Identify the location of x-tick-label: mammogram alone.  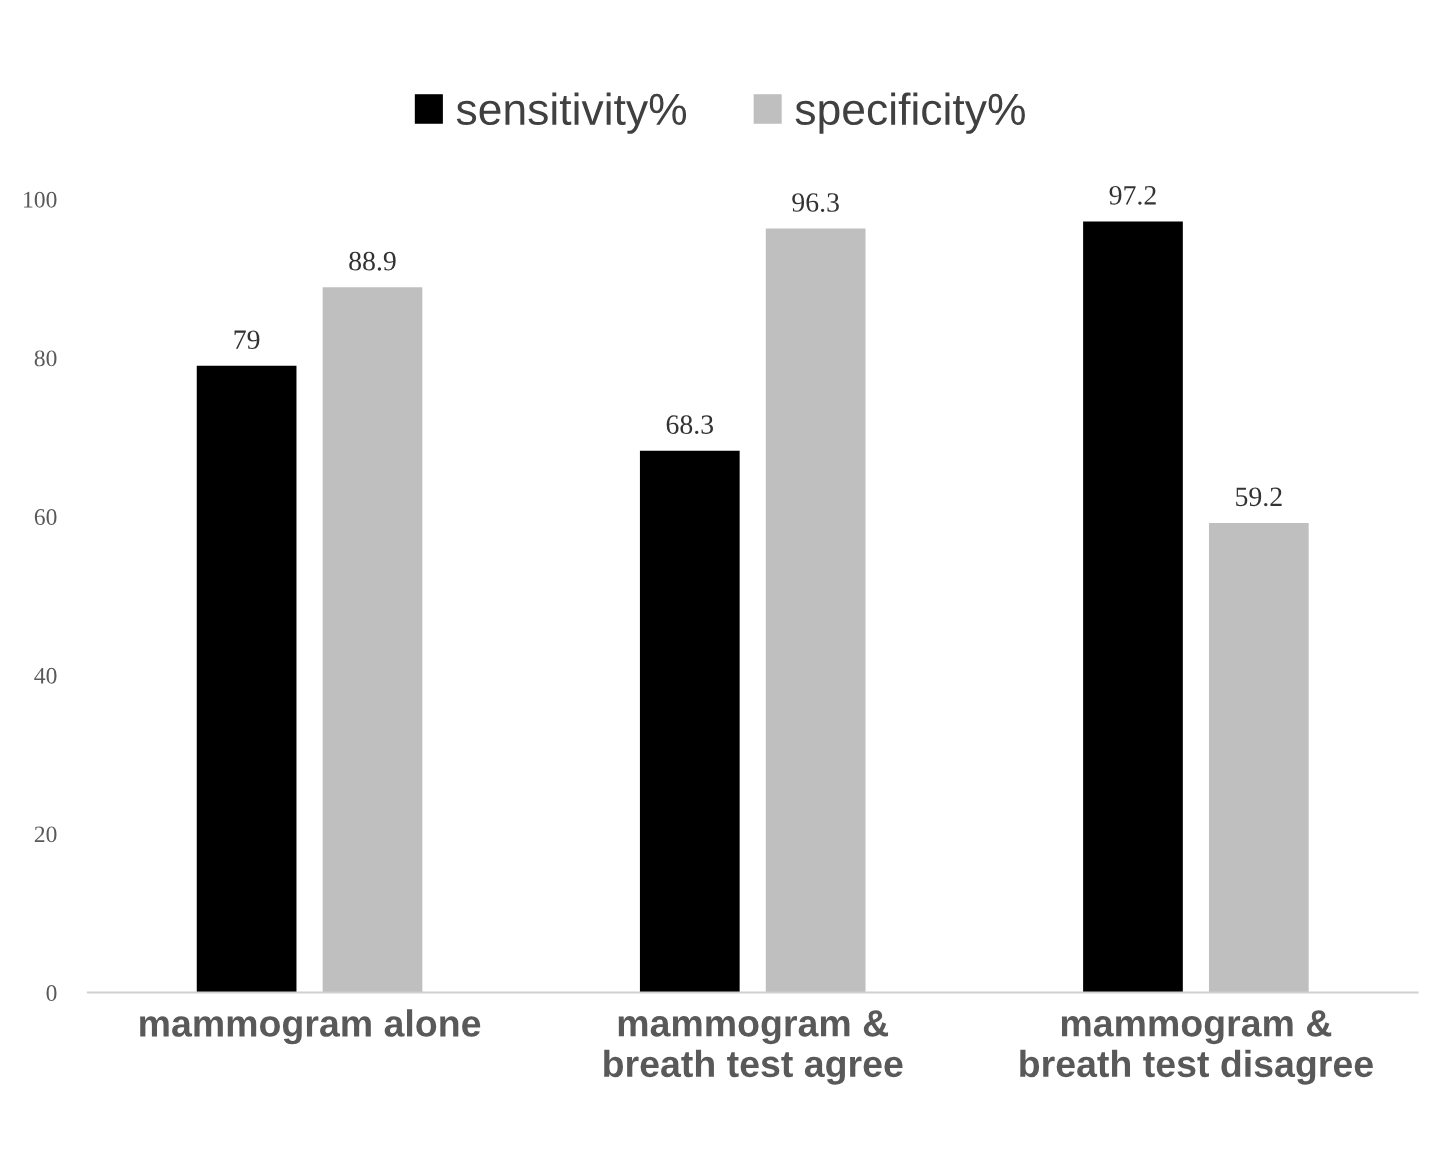
(310, 1027).